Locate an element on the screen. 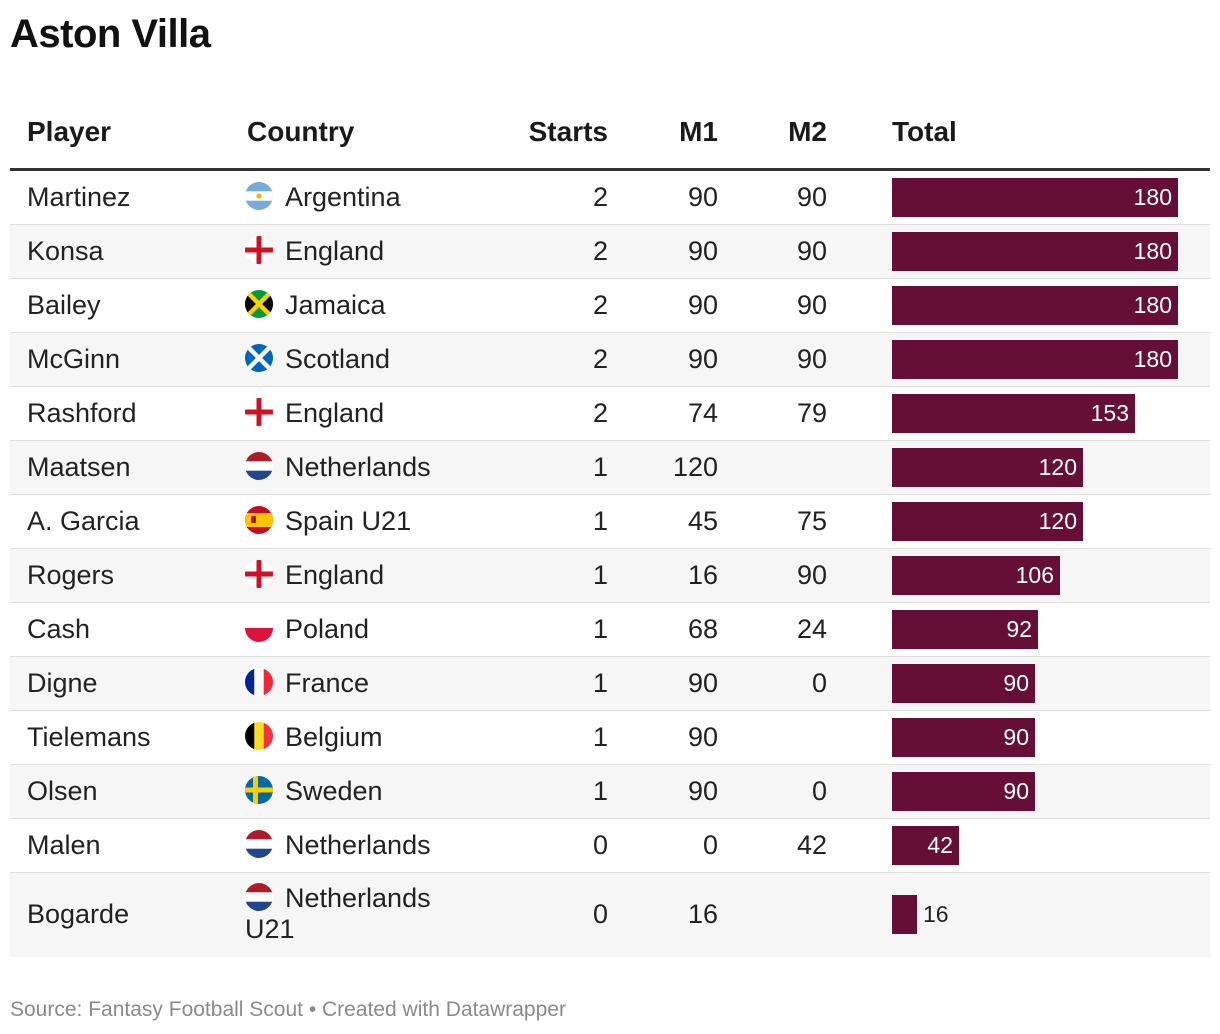 The width and height of the screenshot is (1220, 1034). player-name: Cash is located at coordinates (59, 629).